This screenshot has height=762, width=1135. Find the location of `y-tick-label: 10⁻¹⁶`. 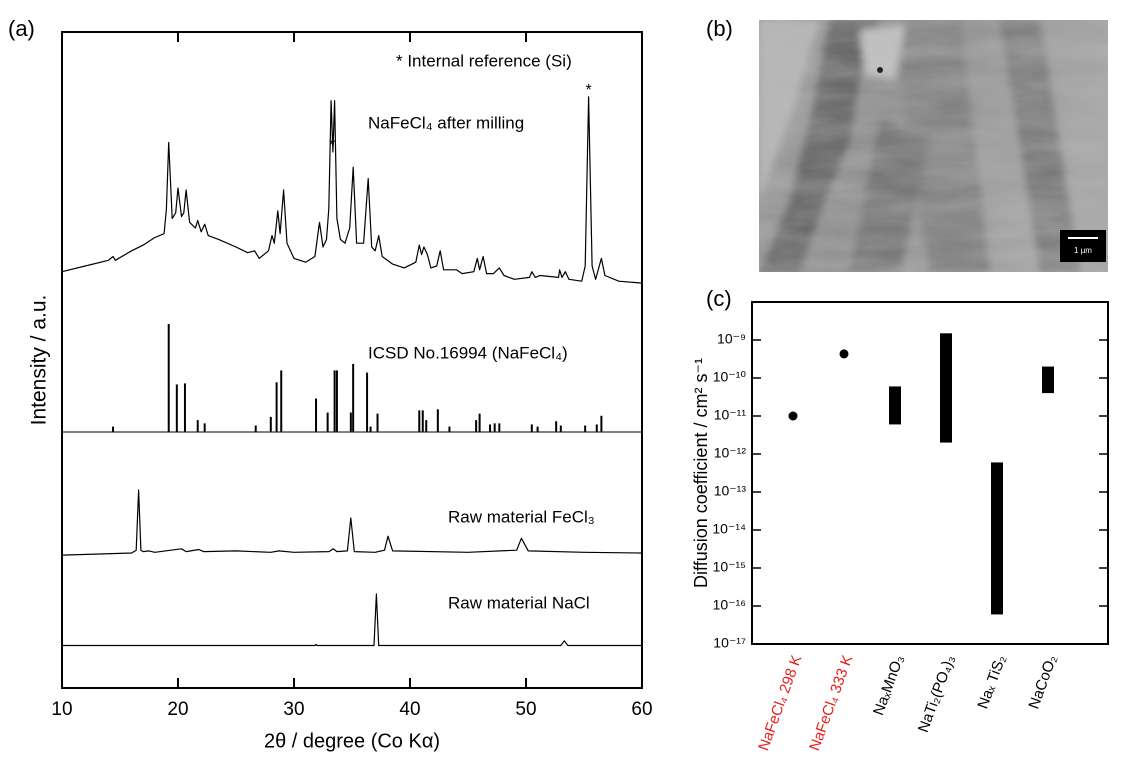

y-tick-label: 10⁻¹⁶ is located at coordinates (729, 605).